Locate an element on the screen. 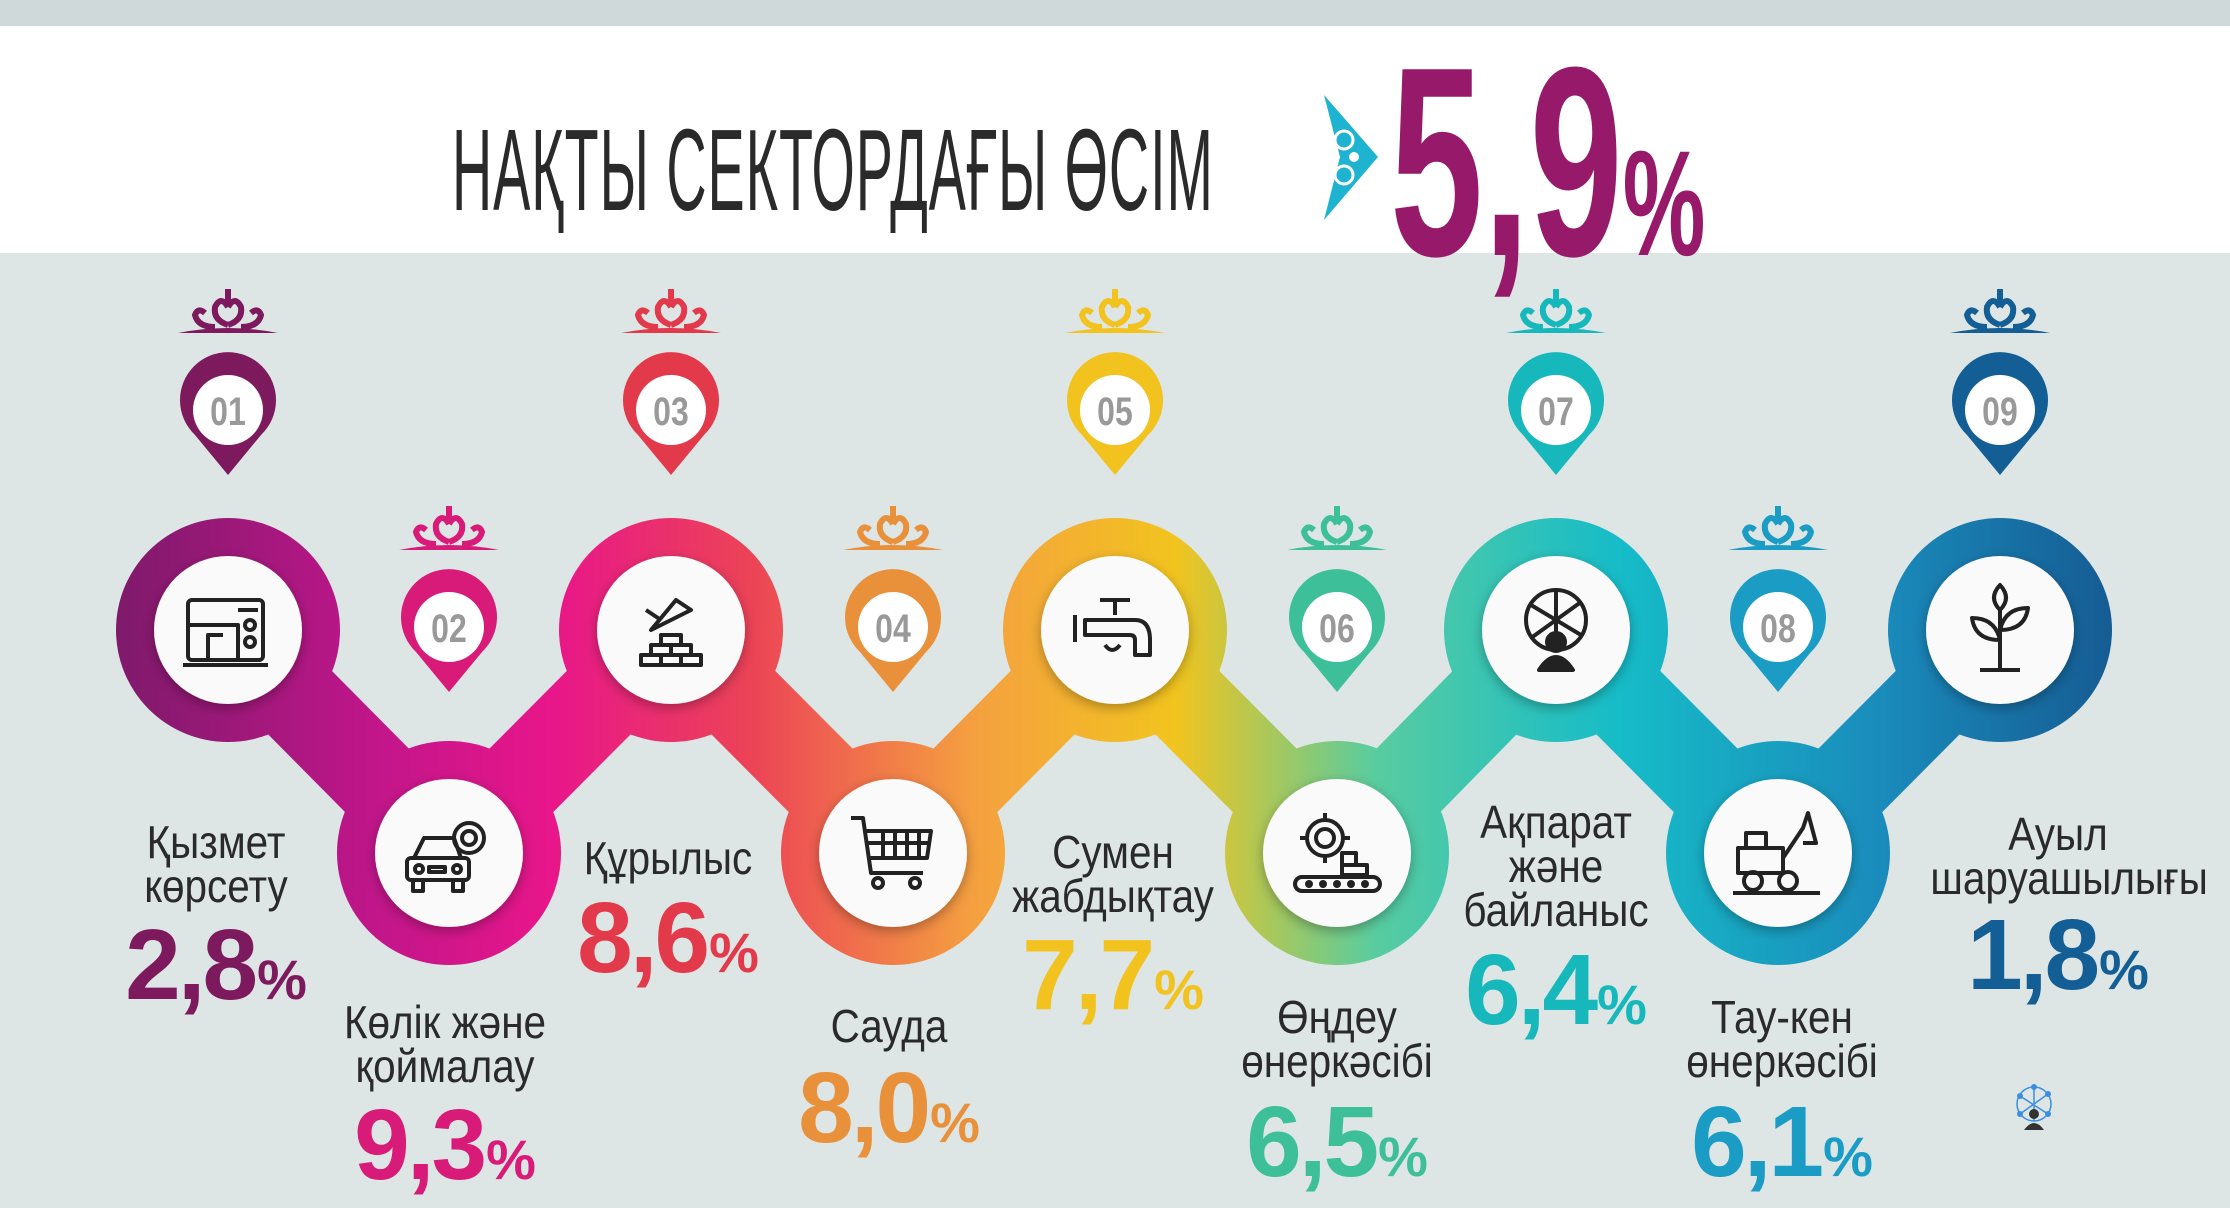 The width and height of the screenshot is (2230, 1208). total-growth-value: 5,9% is located at coordinates (1548, 162).